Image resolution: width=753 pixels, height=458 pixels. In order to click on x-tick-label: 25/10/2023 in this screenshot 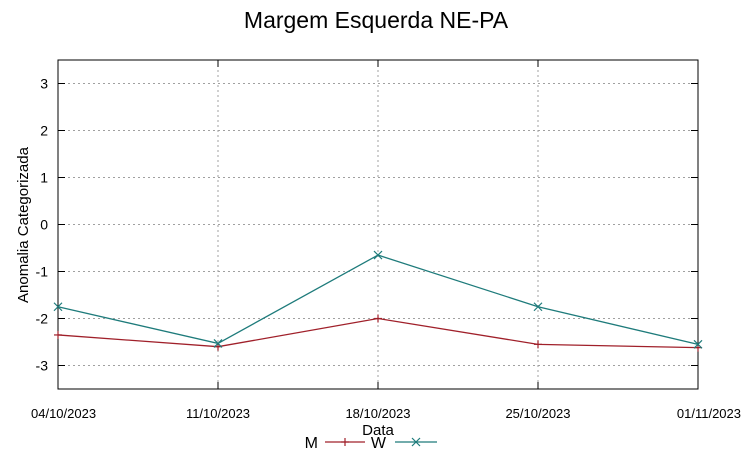, I will do `click(537, 413)`.